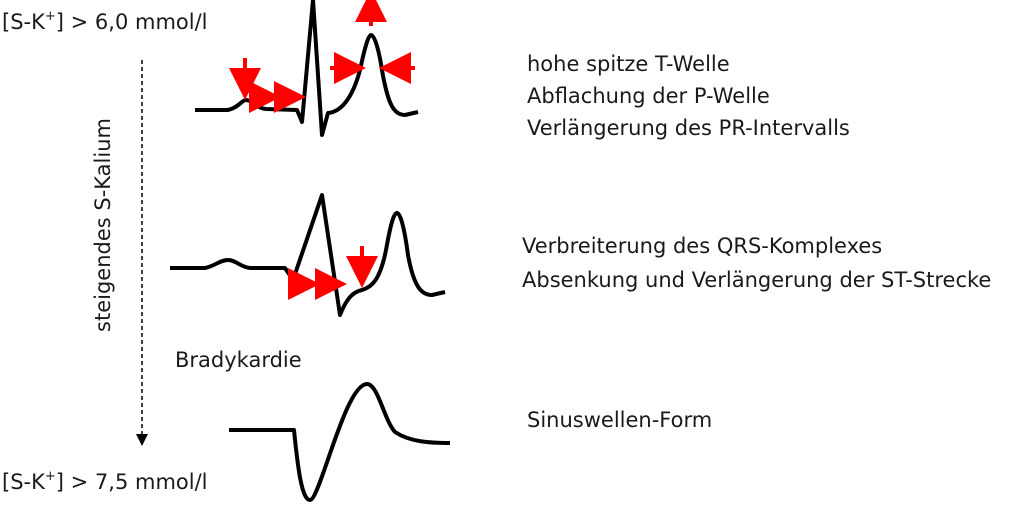  Describe the element at coordinates (648, 96) in the screenshot. I see `stage1-text-2: Abflachung der P-Welle` at that location.